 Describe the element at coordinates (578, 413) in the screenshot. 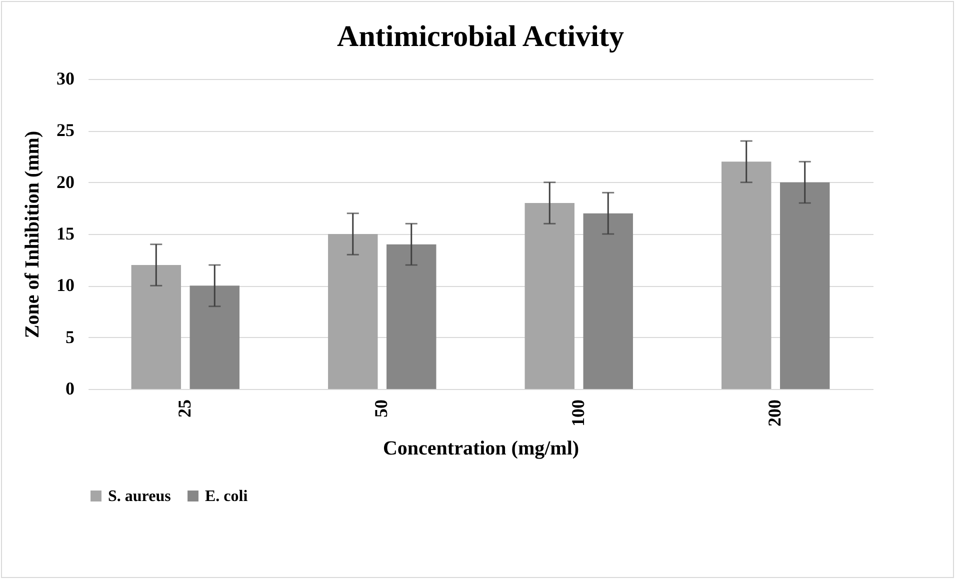

I see `x-tick-label: 100` at that location.